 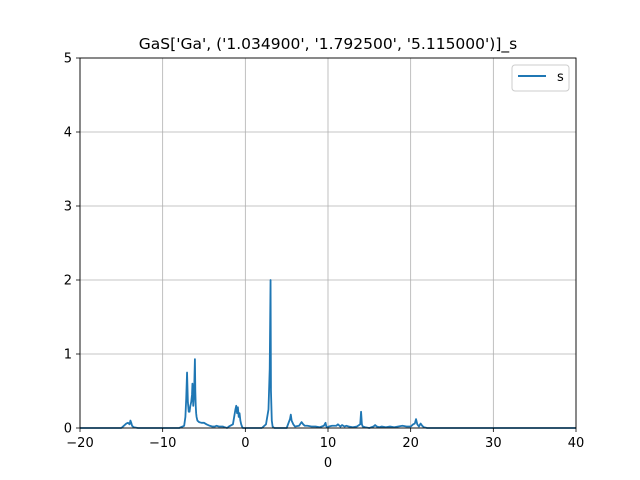 I want to click on y-tick-label: 4, so click(x=68, y=133).